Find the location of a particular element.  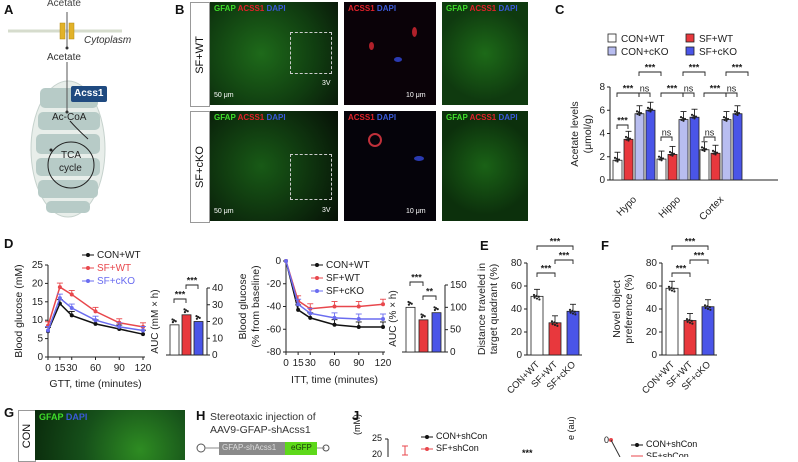

svg-text: Distance traveled in is located at coordinates (482, 309).